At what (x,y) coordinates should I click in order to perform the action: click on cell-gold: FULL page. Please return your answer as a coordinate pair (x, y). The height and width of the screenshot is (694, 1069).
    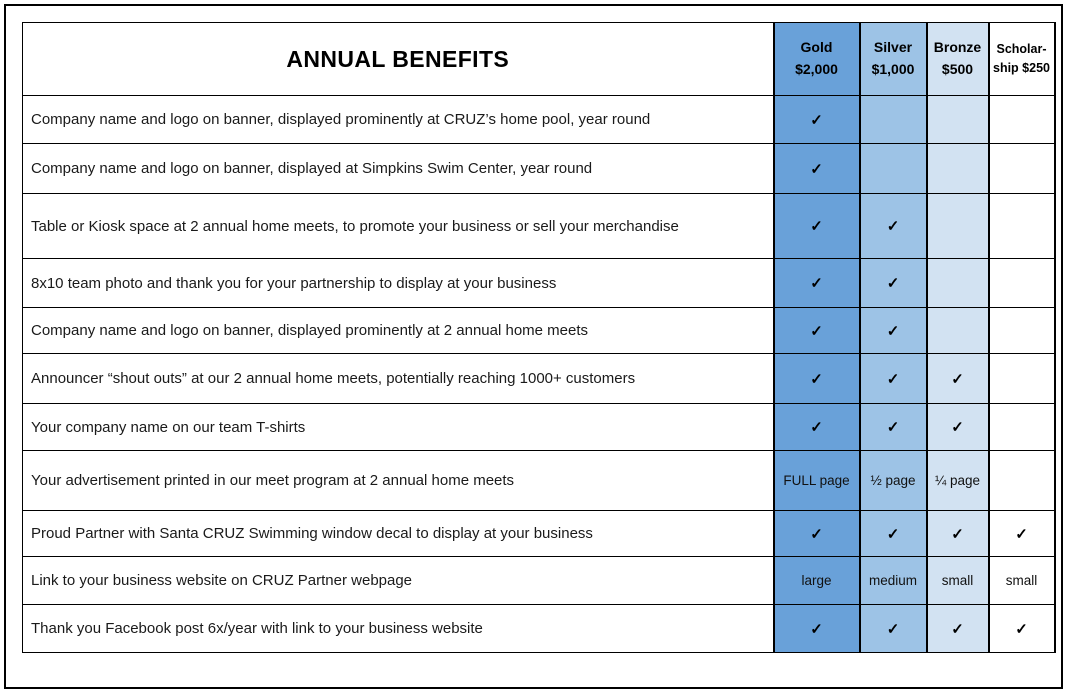
    Looking at the image, I should click on (816, 480).